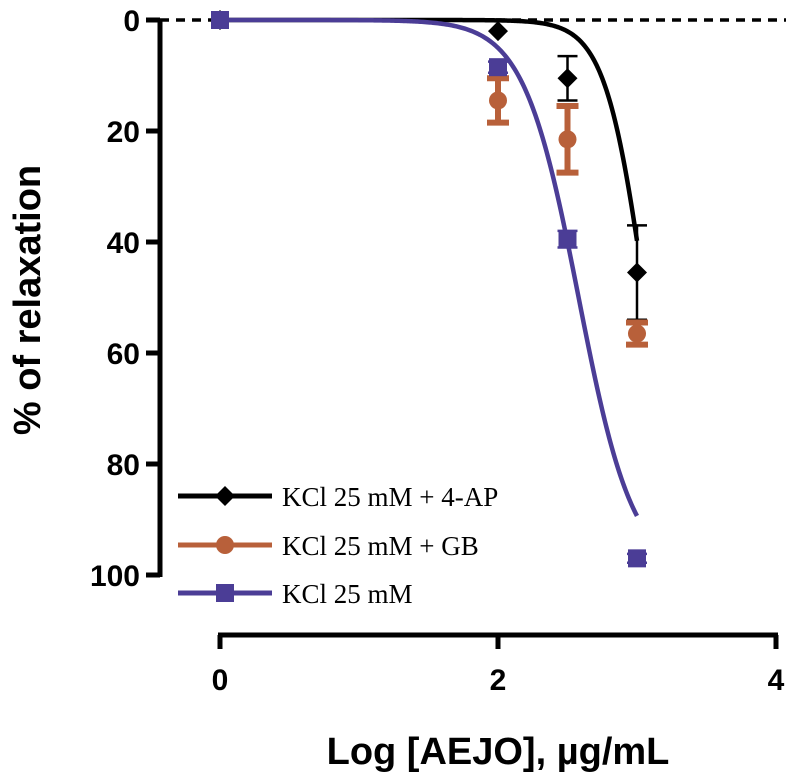 This screenshot has width=787, height=778. I want to click on legend-marker-kcl-25-mm, so click(225, 593).